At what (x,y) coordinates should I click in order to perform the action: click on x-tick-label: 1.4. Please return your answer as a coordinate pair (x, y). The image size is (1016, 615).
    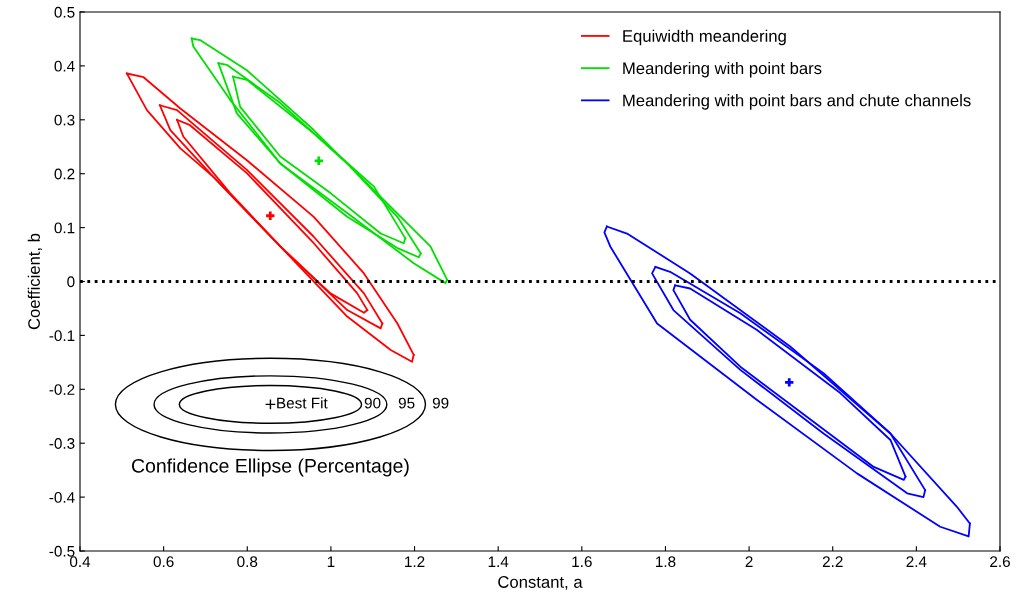
    Looking at the image, I should click on (498, 561).